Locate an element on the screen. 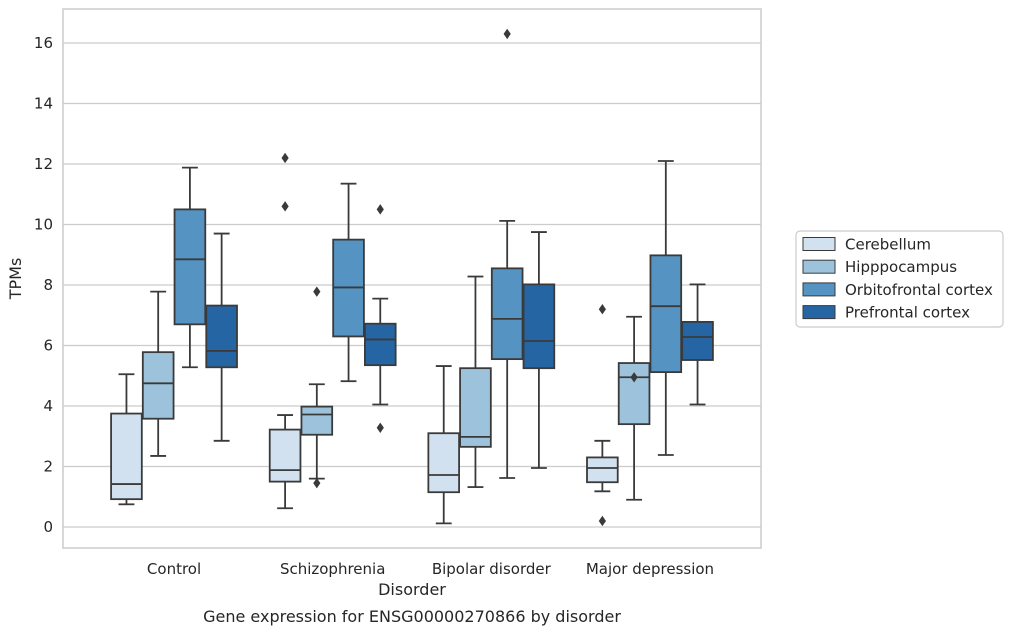 The height and width of the screenshot is (634, 1013). y-tick-label: 10 is located at coordinates (43, 225).